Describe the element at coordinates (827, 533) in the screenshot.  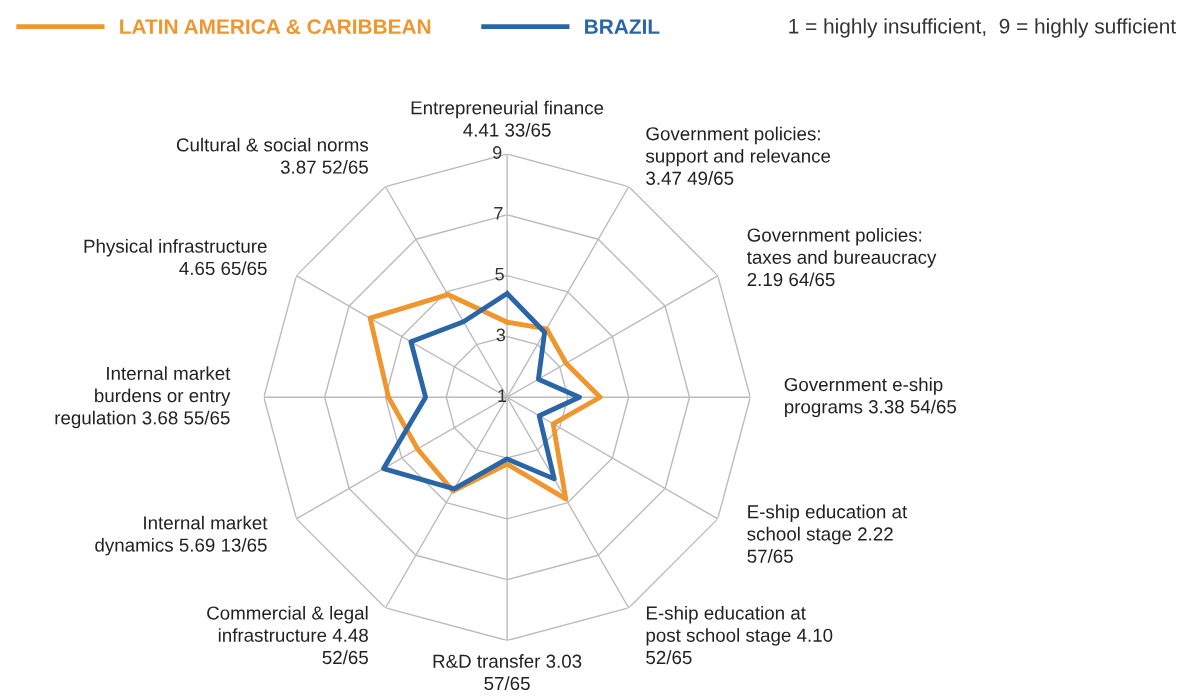
I see `spoke-label: E-ship education at school stage 2.22 57/65` at that location.